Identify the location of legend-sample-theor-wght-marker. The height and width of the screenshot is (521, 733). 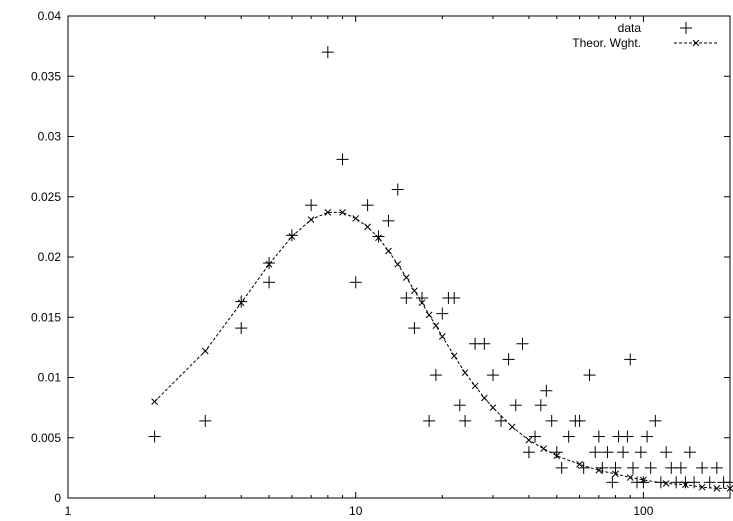
(696, 43).